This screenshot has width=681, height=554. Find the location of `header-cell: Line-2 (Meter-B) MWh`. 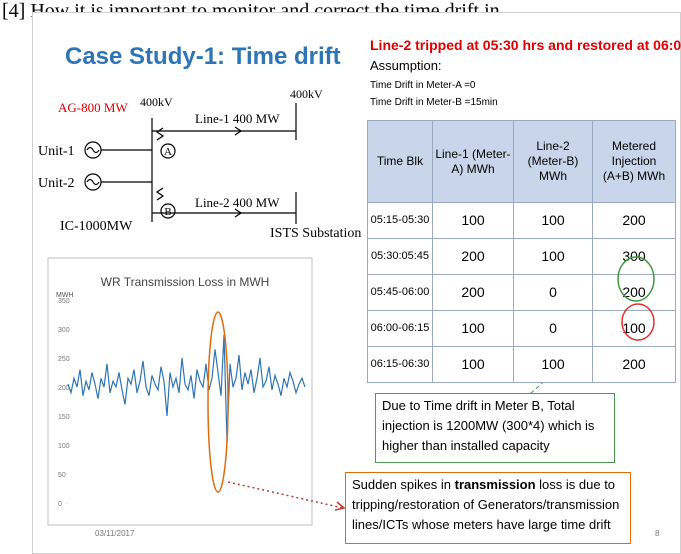

header-cell: Line-2 (Meter-B) MWh is located at coordinates (553, 161).